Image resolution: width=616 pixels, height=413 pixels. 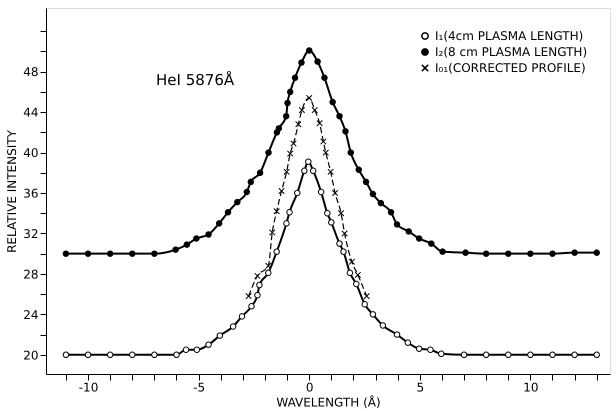 What do you see at coordinates (510, 68) in the screenshot?
I see `legend-label: I₀₁(CORRECTED PROFILE)` at bounding box center [510, 68].